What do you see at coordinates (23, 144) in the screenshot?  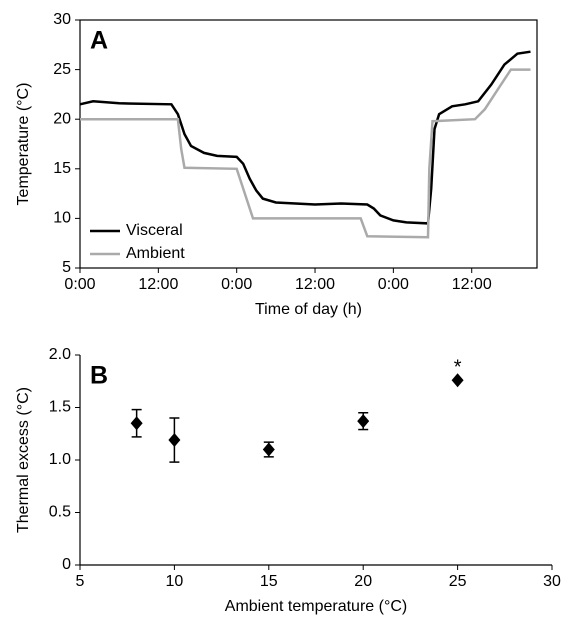 I see `y-axis-label: Temperature (°C)` at bounding box center [23, 144].